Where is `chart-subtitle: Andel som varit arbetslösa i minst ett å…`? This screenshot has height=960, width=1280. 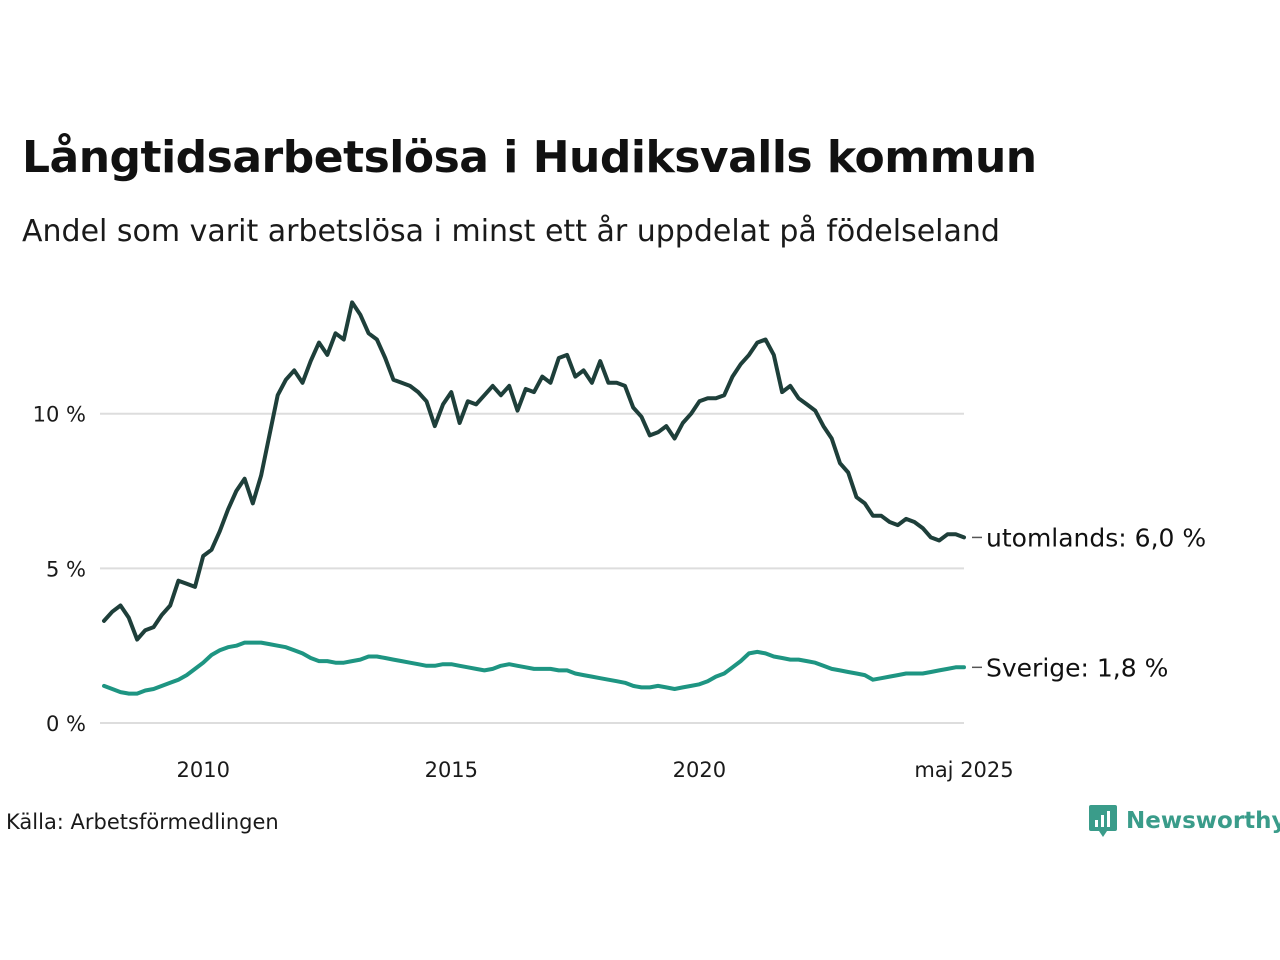
chart-subtitle: Andel som varit arbetslösa i minst ett å… is located at coordinates (511, 231).